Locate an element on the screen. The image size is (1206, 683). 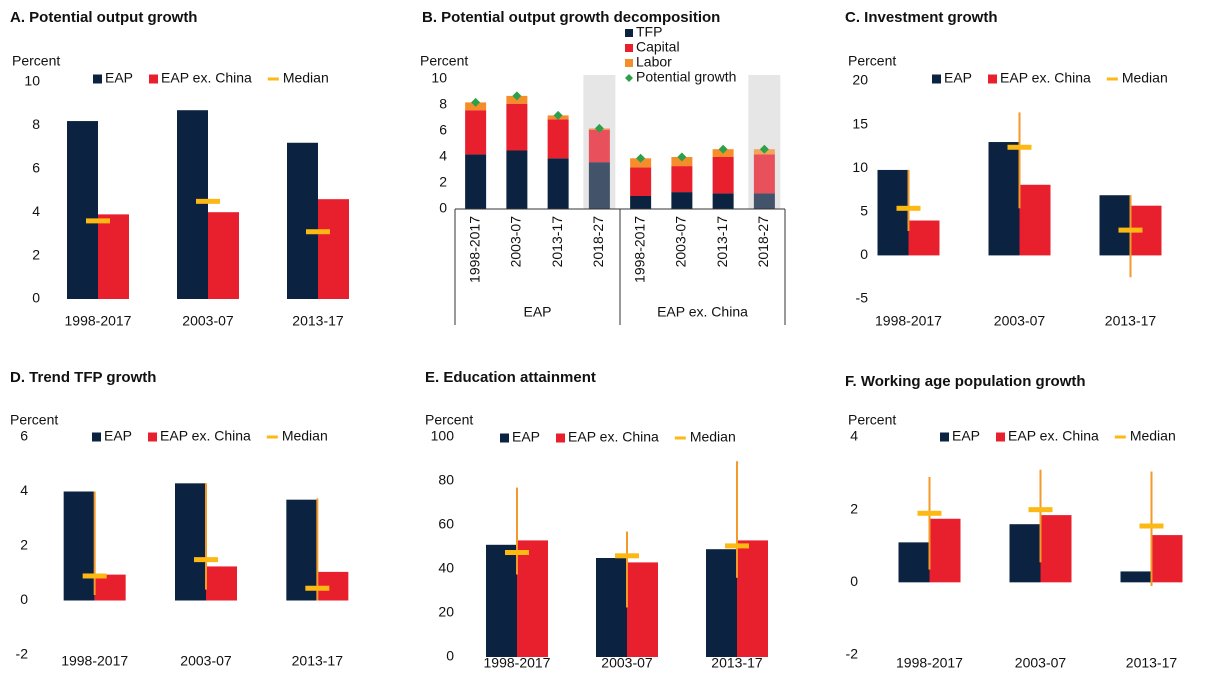
chart-title: E. Education attainment is located at coordinates (510, 377).